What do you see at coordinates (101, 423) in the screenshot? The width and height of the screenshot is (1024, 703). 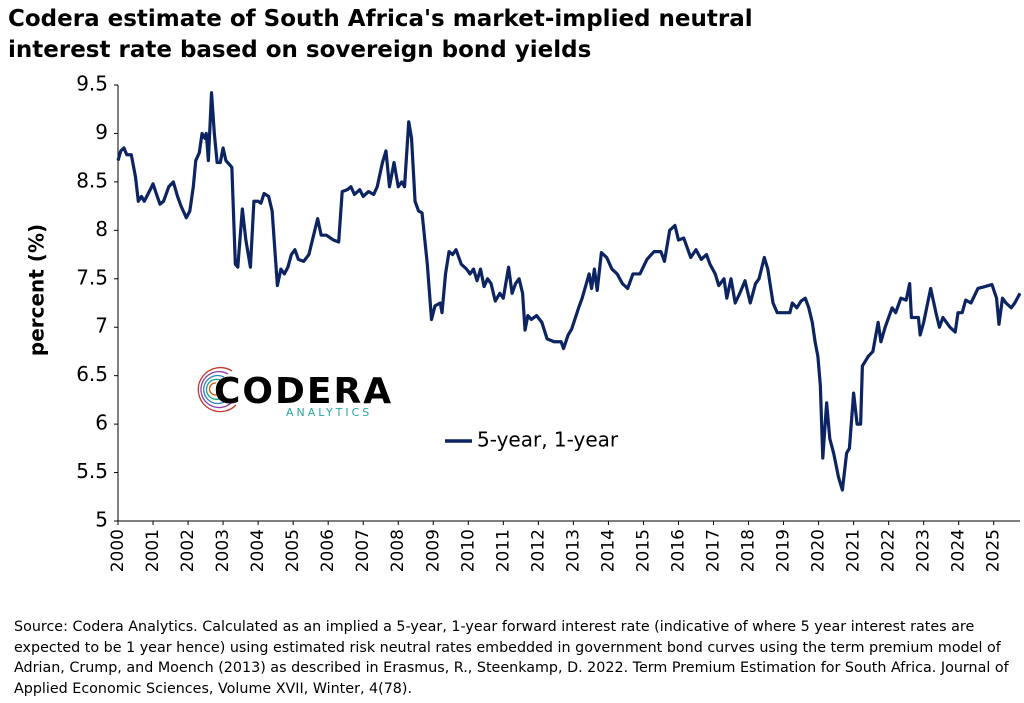 I see `y-tick-label: 6` at bounding box center [101, 423].